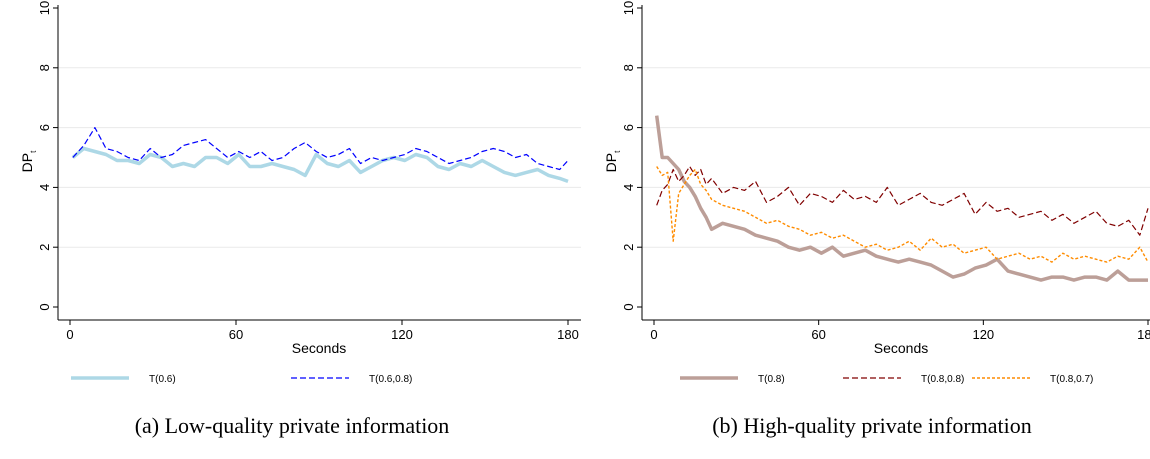 This screenshot has height=459, width=1150. Describe the element at coordinates (1071, 379) in the screenshot. I see `legend-label-3: T(0.8,0.7)` at that location.